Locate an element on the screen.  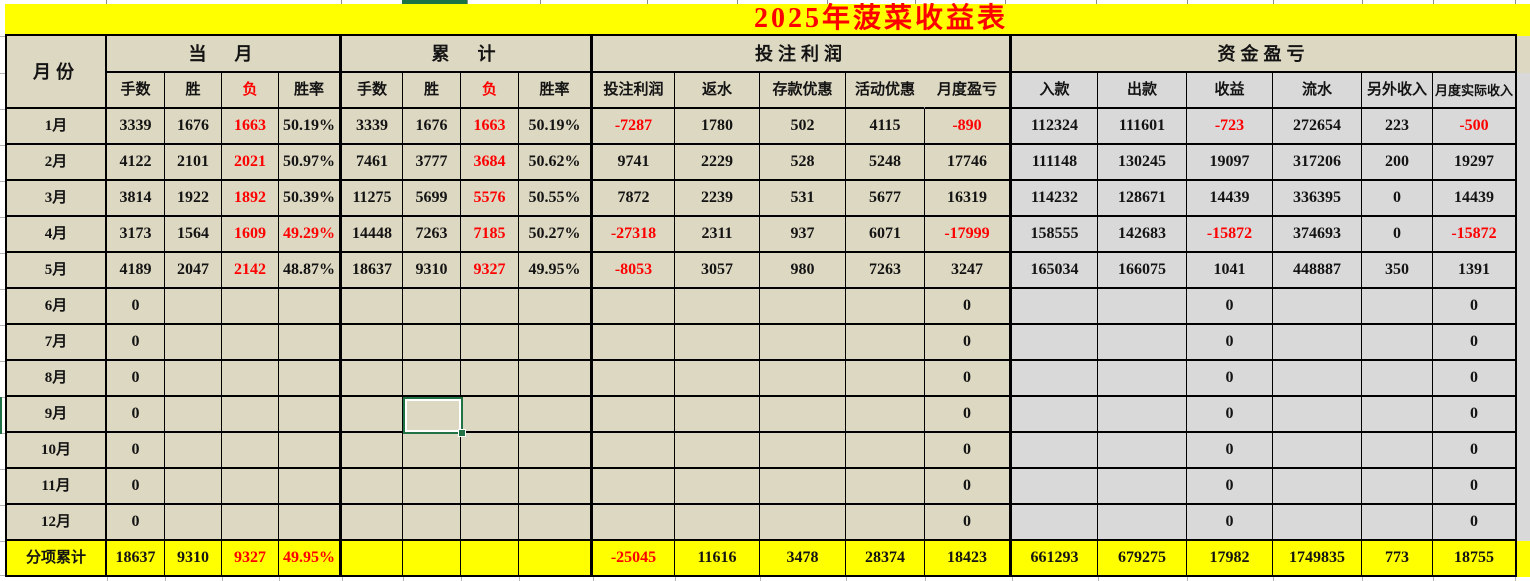
column-header: 负 is located at coordinates (250, 91).